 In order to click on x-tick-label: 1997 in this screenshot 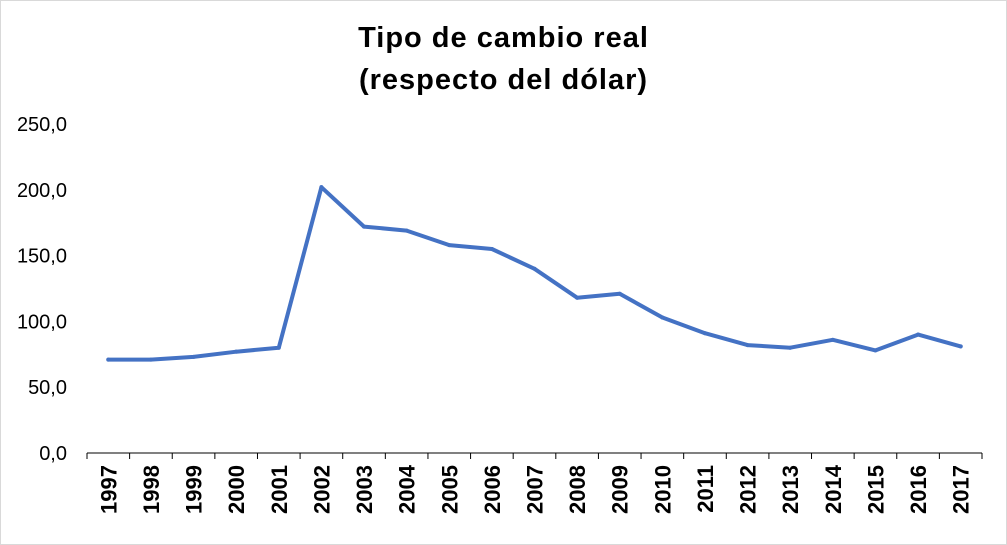, I will do `click(108, 489)`.